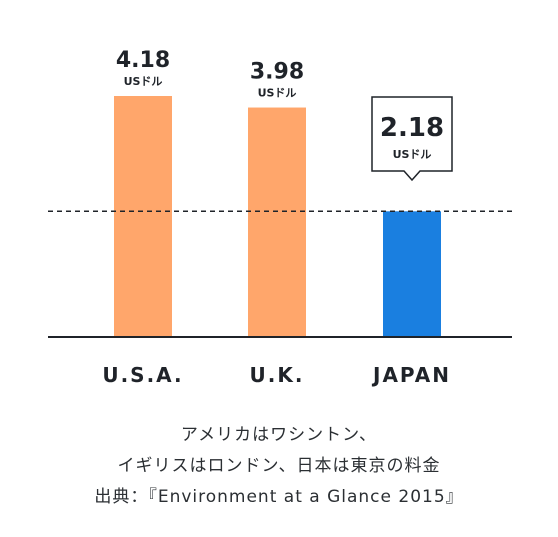  Describe the element at coordinates (411, 375) in the screenshot. I see `category-label-japan: JAPAN` at that location.